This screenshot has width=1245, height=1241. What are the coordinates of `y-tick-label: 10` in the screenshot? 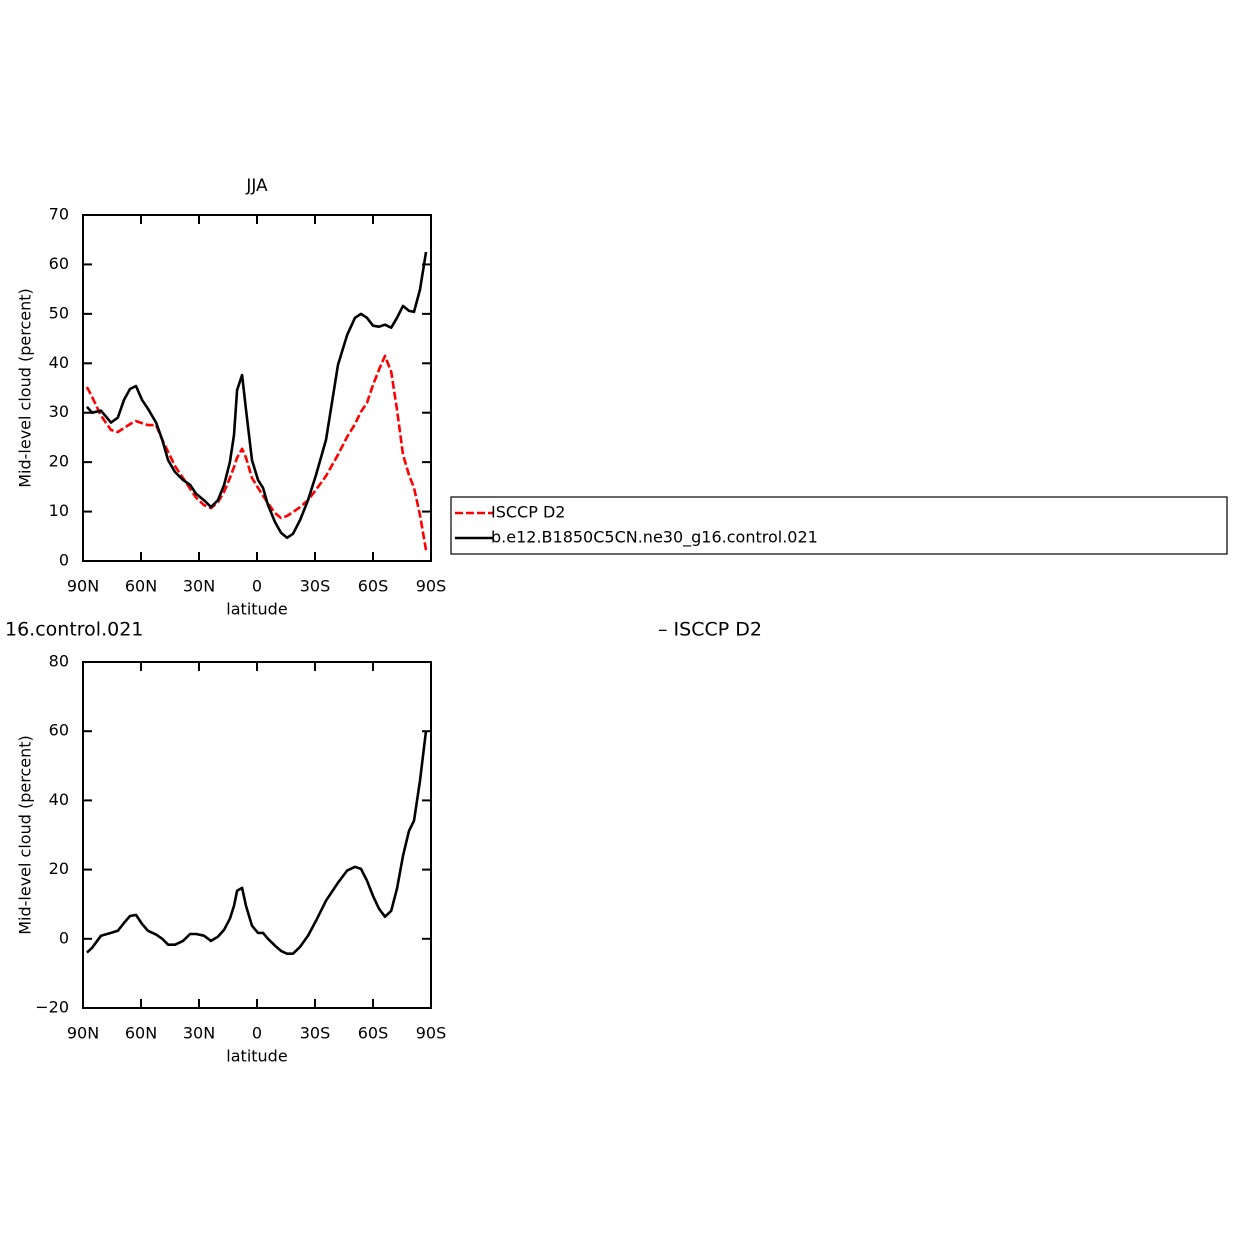 It's located at (59, 510).